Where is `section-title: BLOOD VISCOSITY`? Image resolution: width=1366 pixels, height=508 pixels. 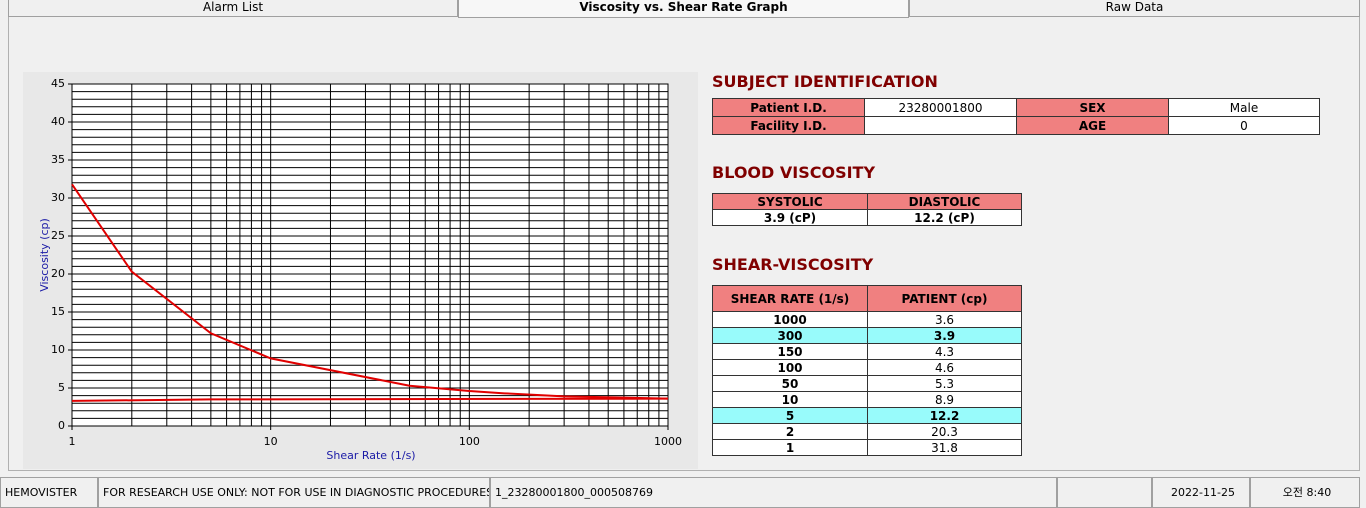
section-title: BLOOD VISCOSITY is located at coordinates (794, 172).